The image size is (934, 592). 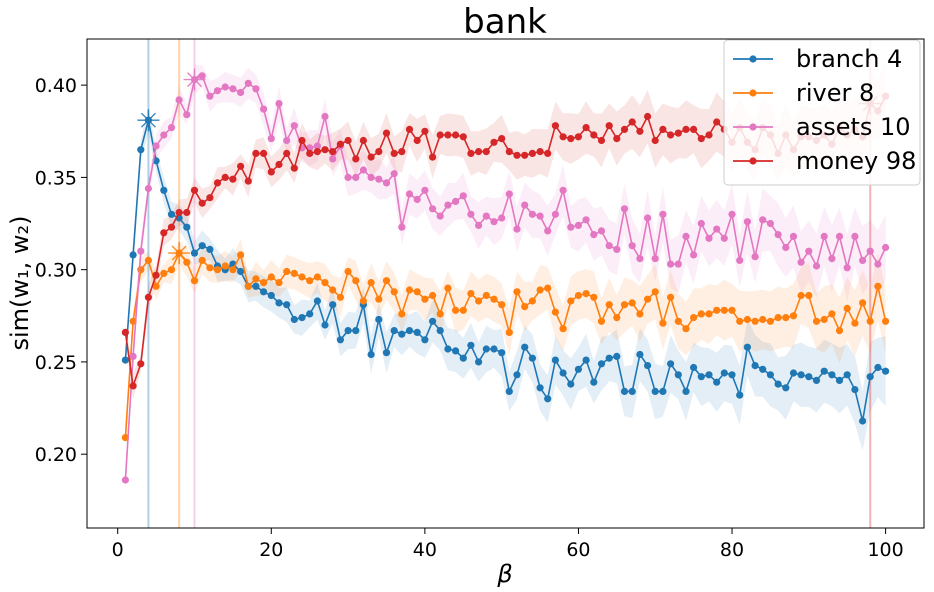 I want to click on peak-marker, so click(x=194, y=79).